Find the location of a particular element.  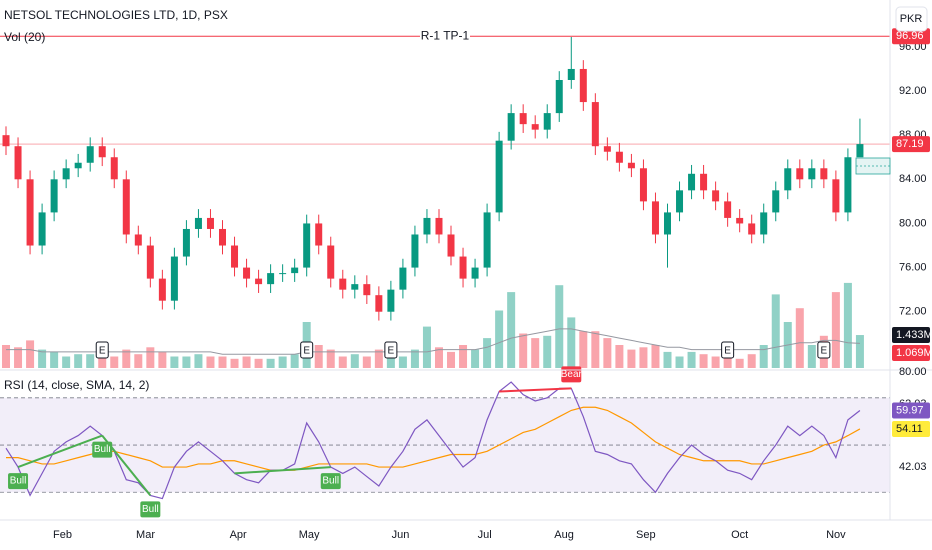

x-tick-label: Aug is located at coordinates (564, 535).